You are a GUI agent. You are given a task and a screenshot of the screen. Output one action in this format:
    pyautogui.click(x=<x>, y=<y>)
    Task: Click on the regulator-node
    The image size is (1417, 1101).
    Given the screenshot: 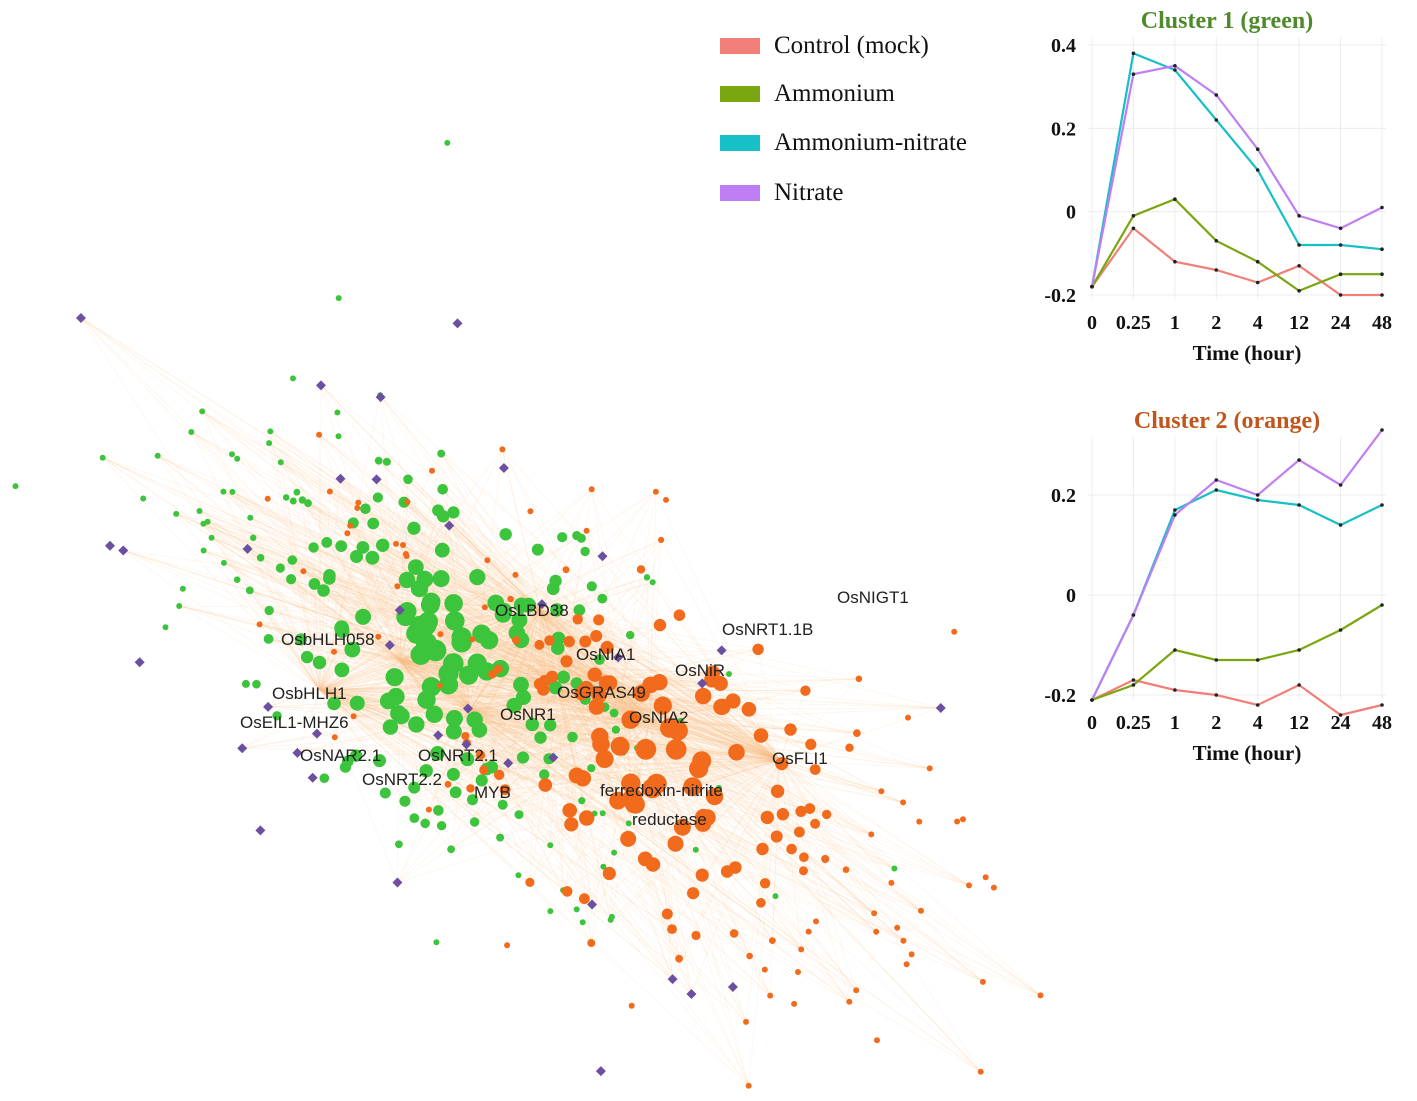 What is the action you would take?
    pyautogui.click(x=242, y=748)
    